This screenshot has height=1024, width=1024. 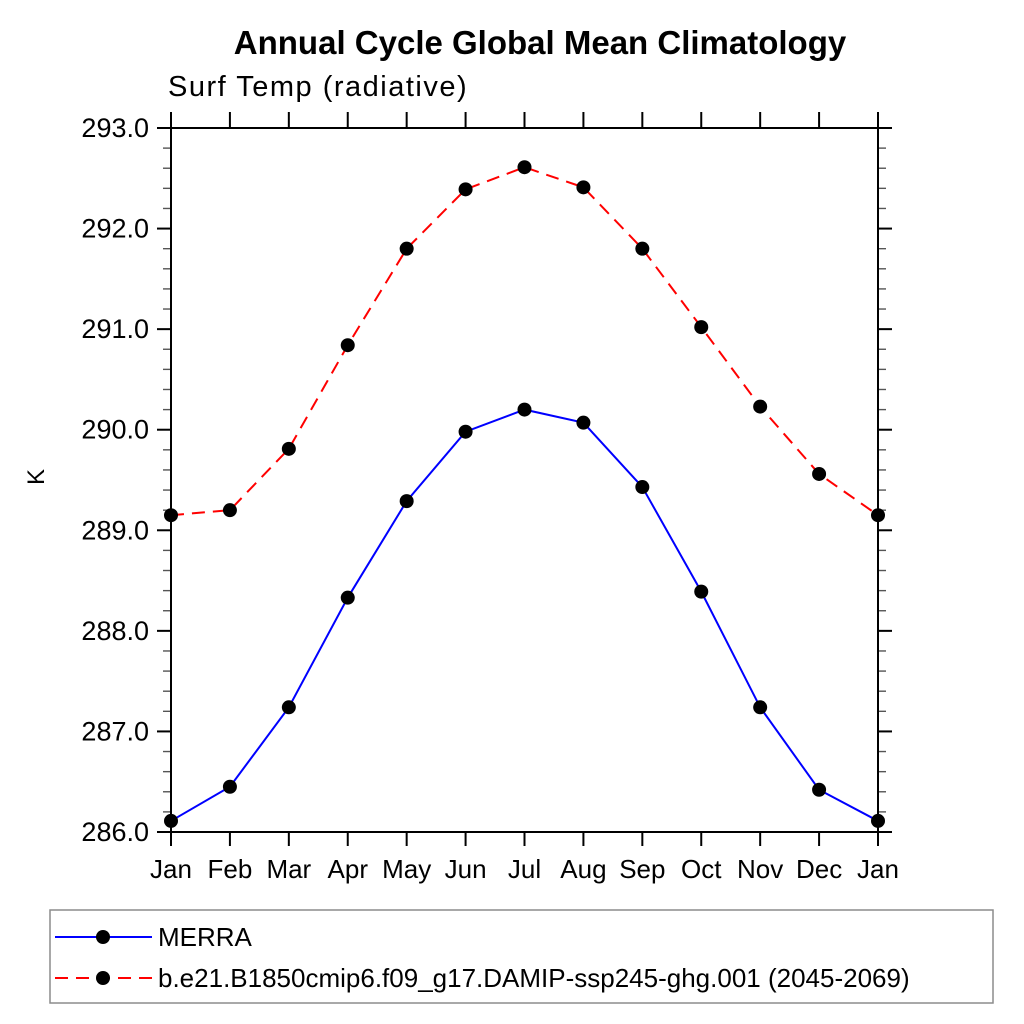 What do you see at coordinates (642, 869) in the screenshot?
I see `x-tick-label: Sep` at bounding box center [642, 869].